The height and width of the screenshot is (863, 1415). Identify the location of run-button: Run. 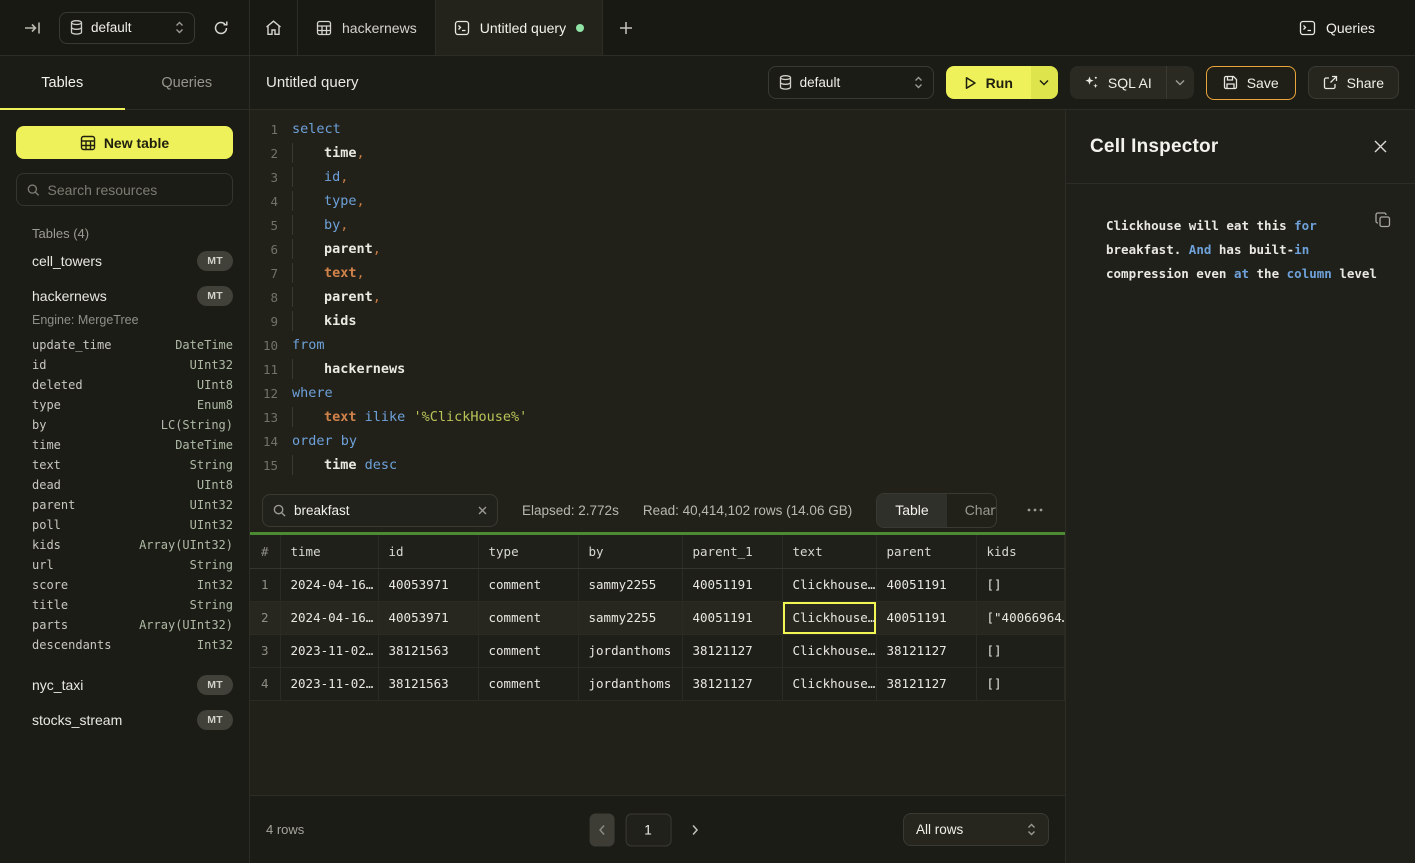
(1001, 82).